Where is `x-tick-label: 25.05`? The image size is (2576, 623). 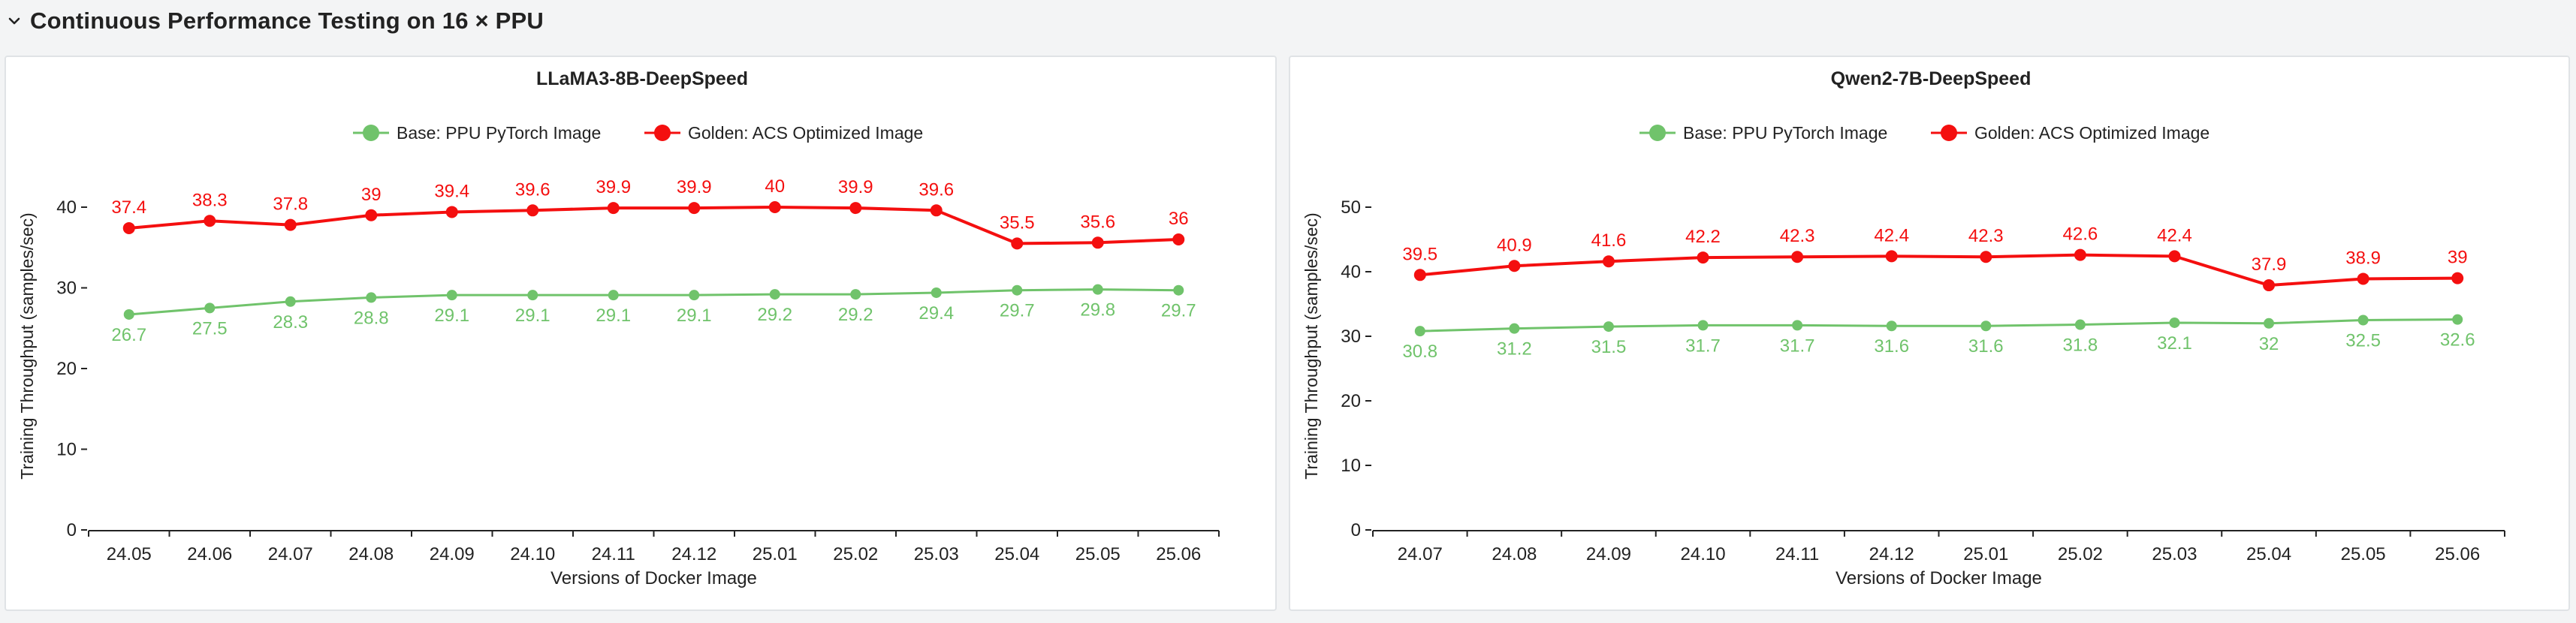 x-tick-label: 25.05 is located at coordinates (1098, 554).